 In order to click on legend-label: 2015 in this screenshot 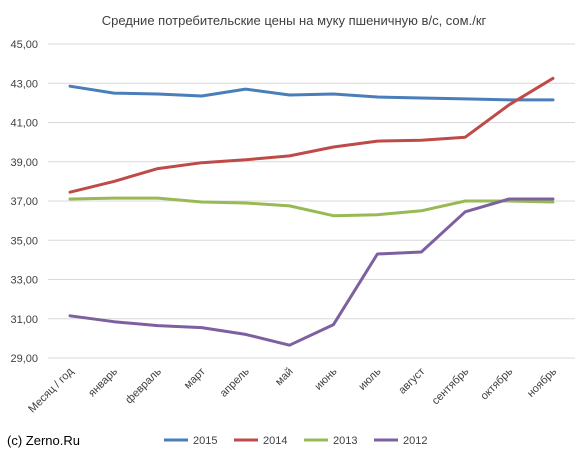, I will do `click(205, 441)`.